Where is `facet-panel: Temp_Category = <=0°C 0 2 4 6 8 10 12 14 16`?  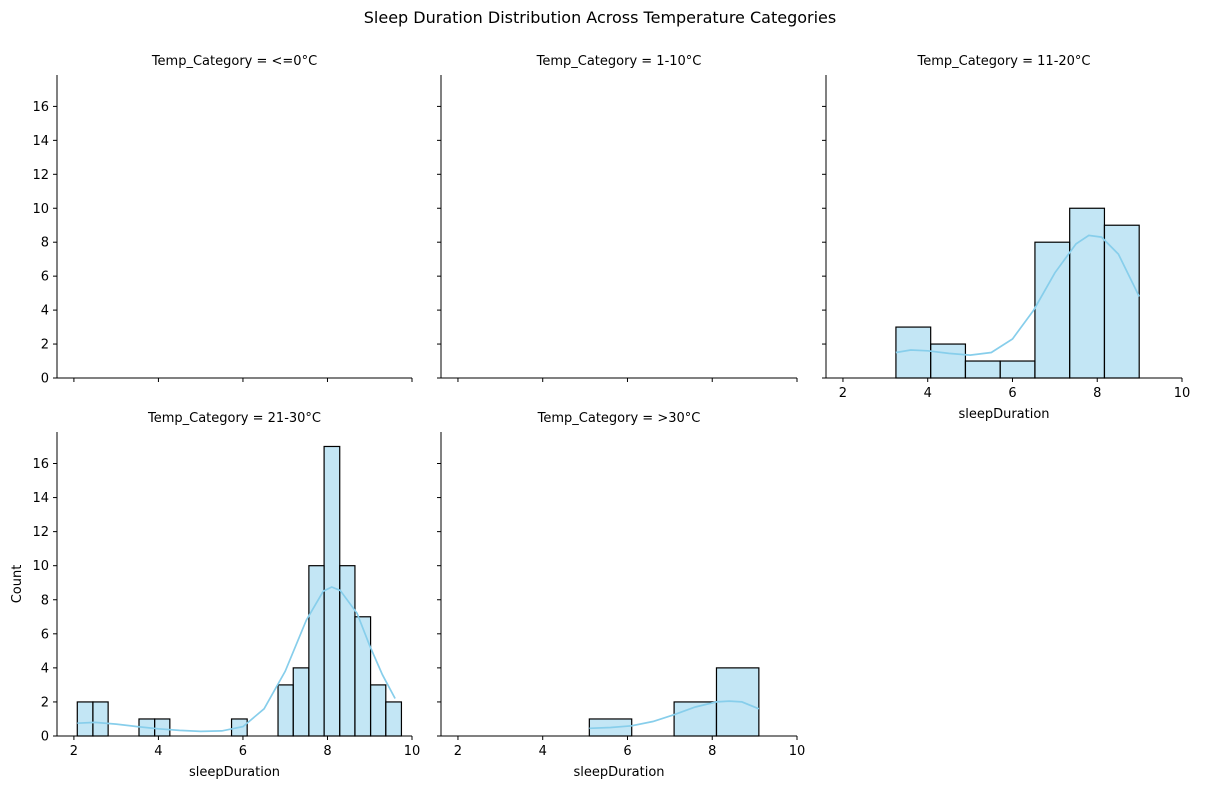
facet-panel: Temp_Category = <=0°C 0 2 4 6 8 10 12 14 16 is located at coordinates (222, 220).